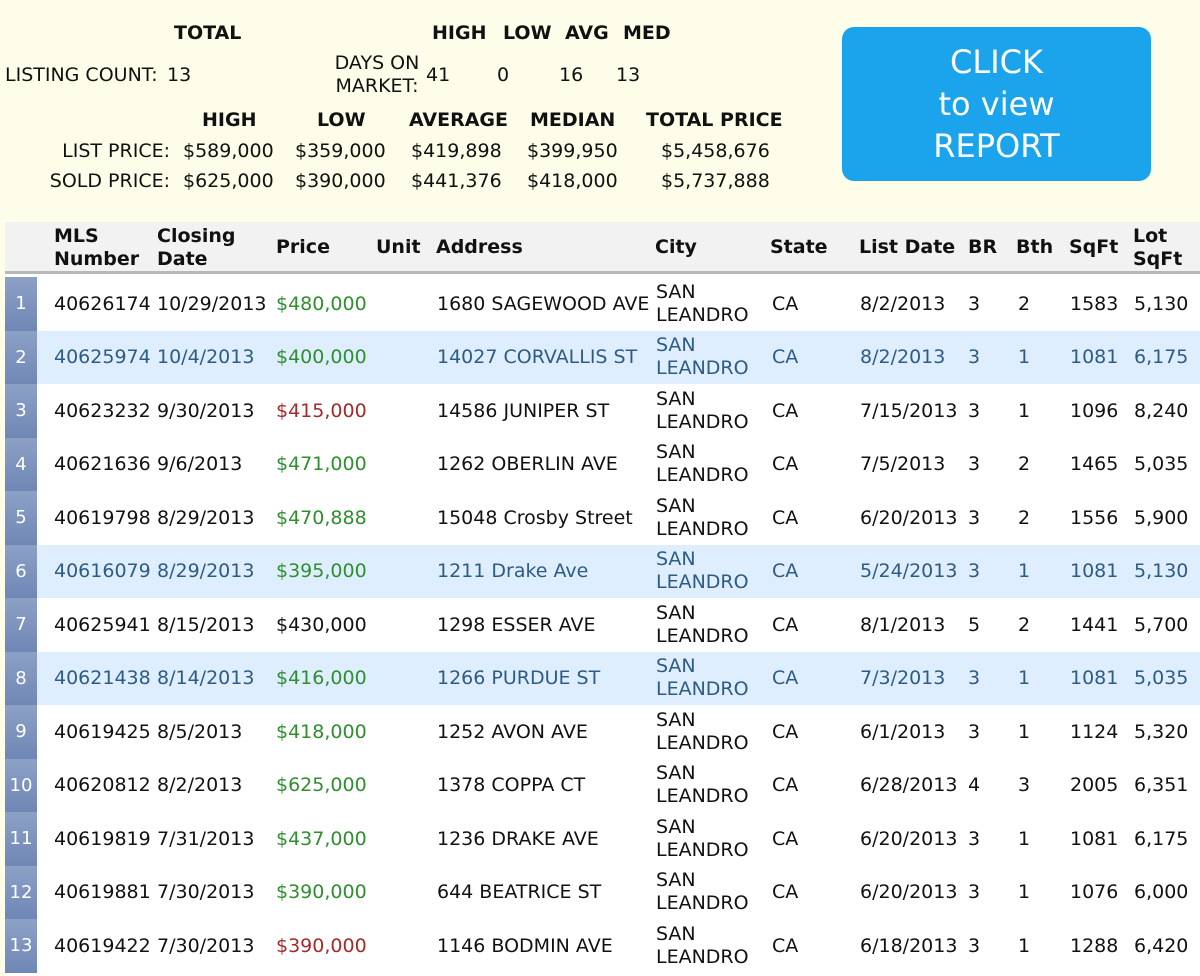 The image size is (1200, 976). I want to click on cell-price: $395,000, so click(321, 571).